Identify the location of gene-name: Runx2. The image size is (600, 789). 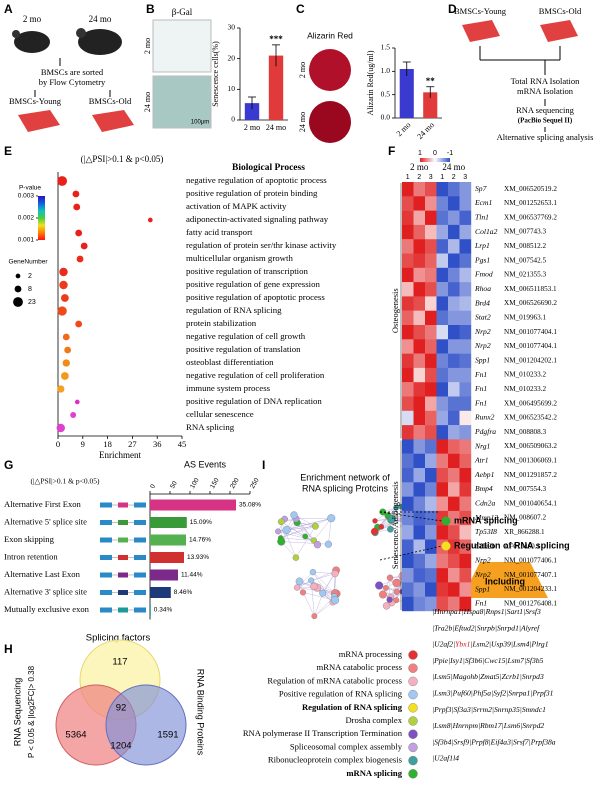
(484, 417).